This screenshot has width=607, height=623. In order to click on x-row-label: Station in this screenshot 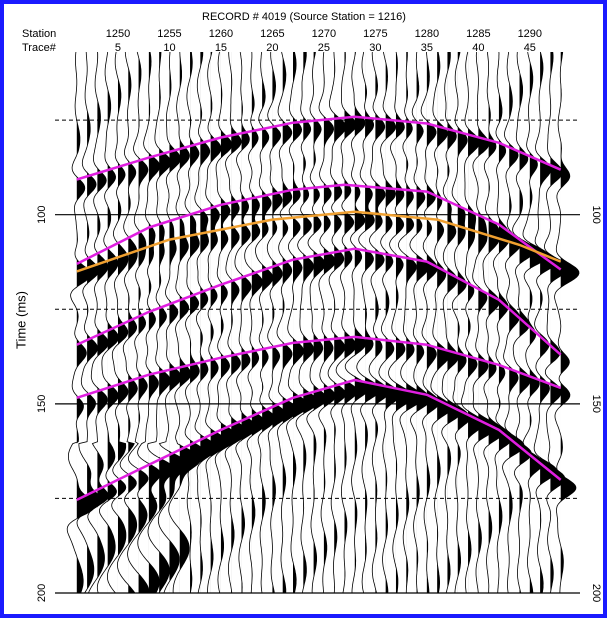, I will do `click(39, 34)`.